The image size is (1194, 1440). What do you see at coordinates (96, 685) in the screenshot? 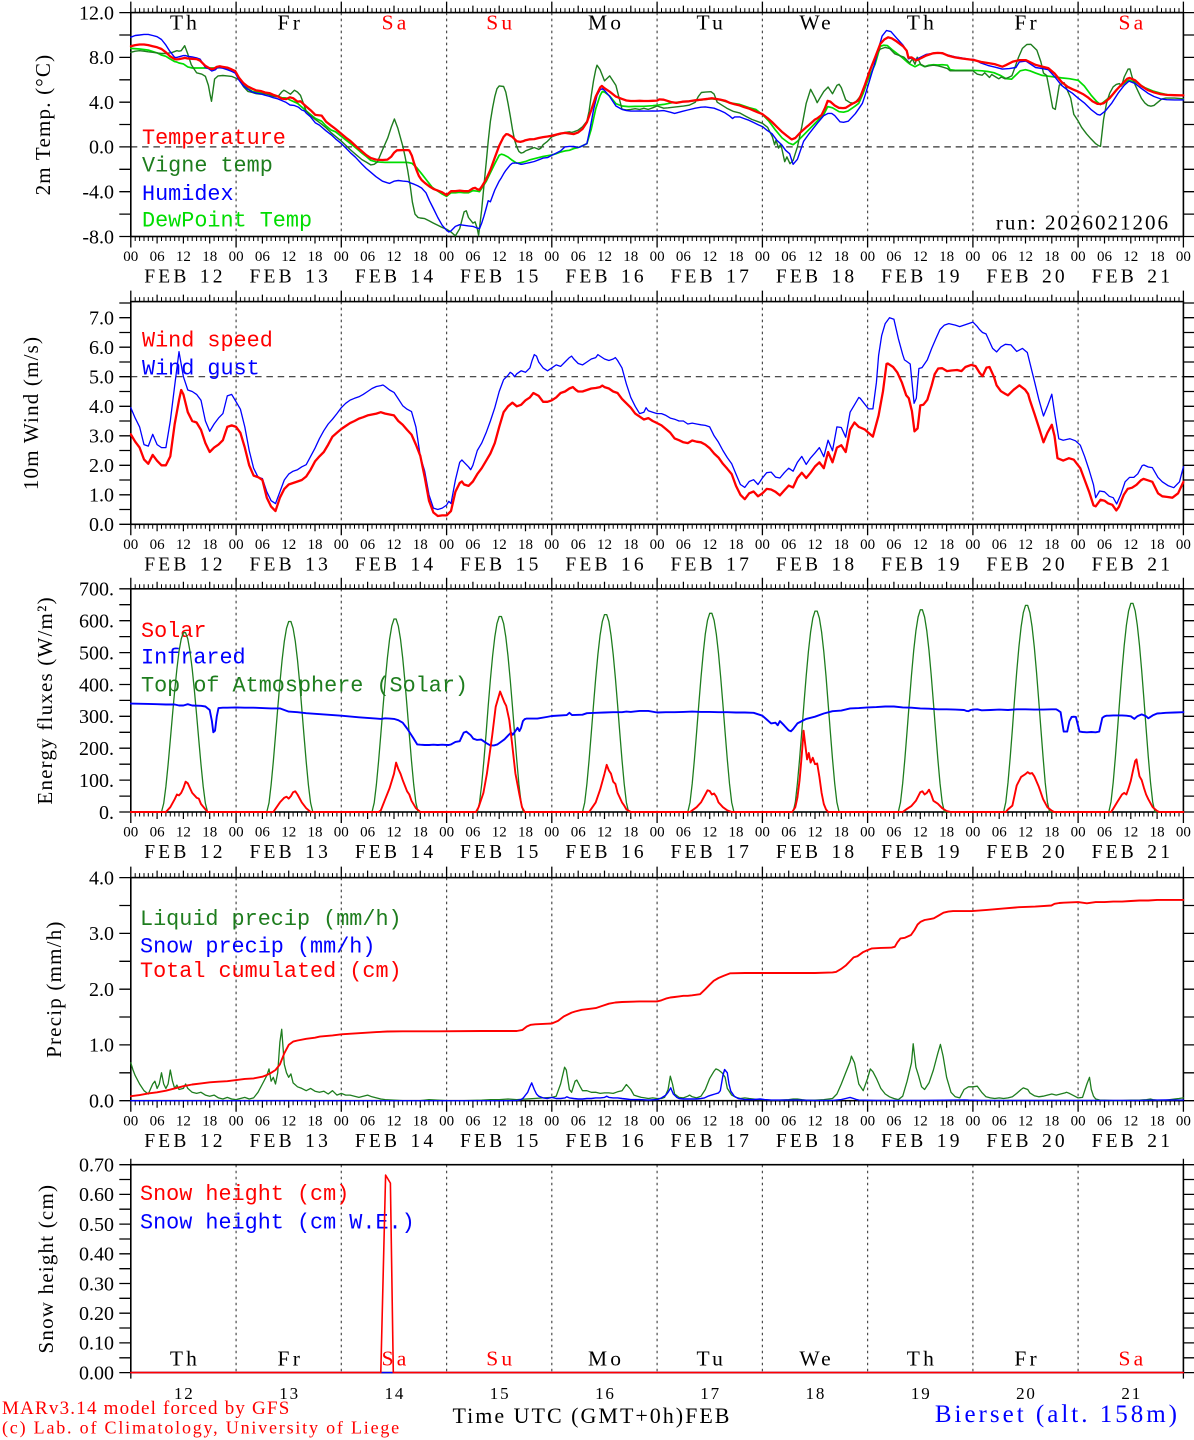
I see `svg-text: 400.` at bounding box center [96, 685].